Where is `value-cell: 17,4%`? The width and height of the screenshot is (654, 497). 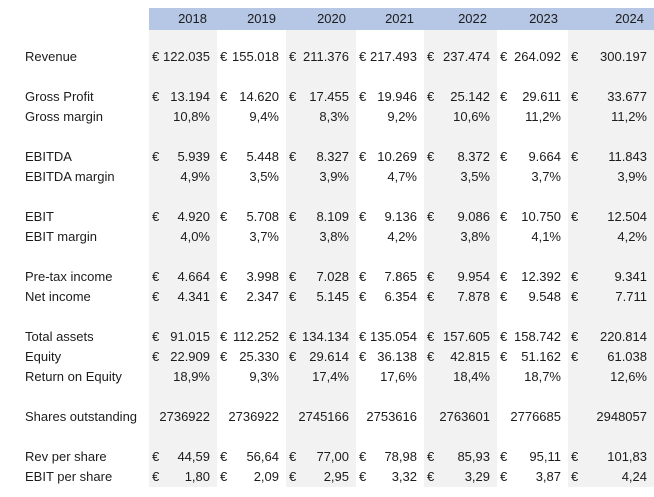
value-cell: 17,4% is located at coordinates (321, 377).